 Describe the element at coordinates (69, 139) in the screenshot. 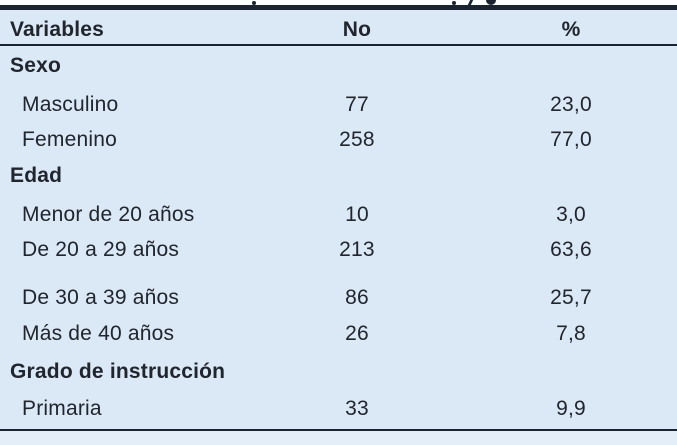

I see `row-label: Femenino` at that location.